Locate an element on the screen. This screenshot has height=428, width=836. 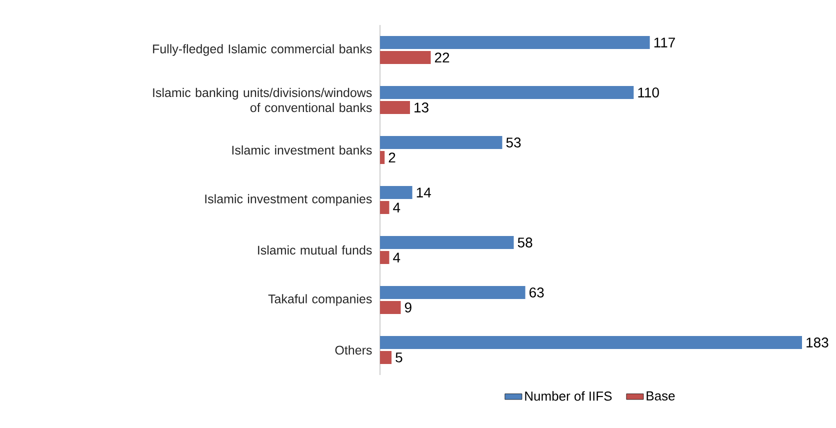
legend-label: Number of IIFS is located at coordinates (568, 396).